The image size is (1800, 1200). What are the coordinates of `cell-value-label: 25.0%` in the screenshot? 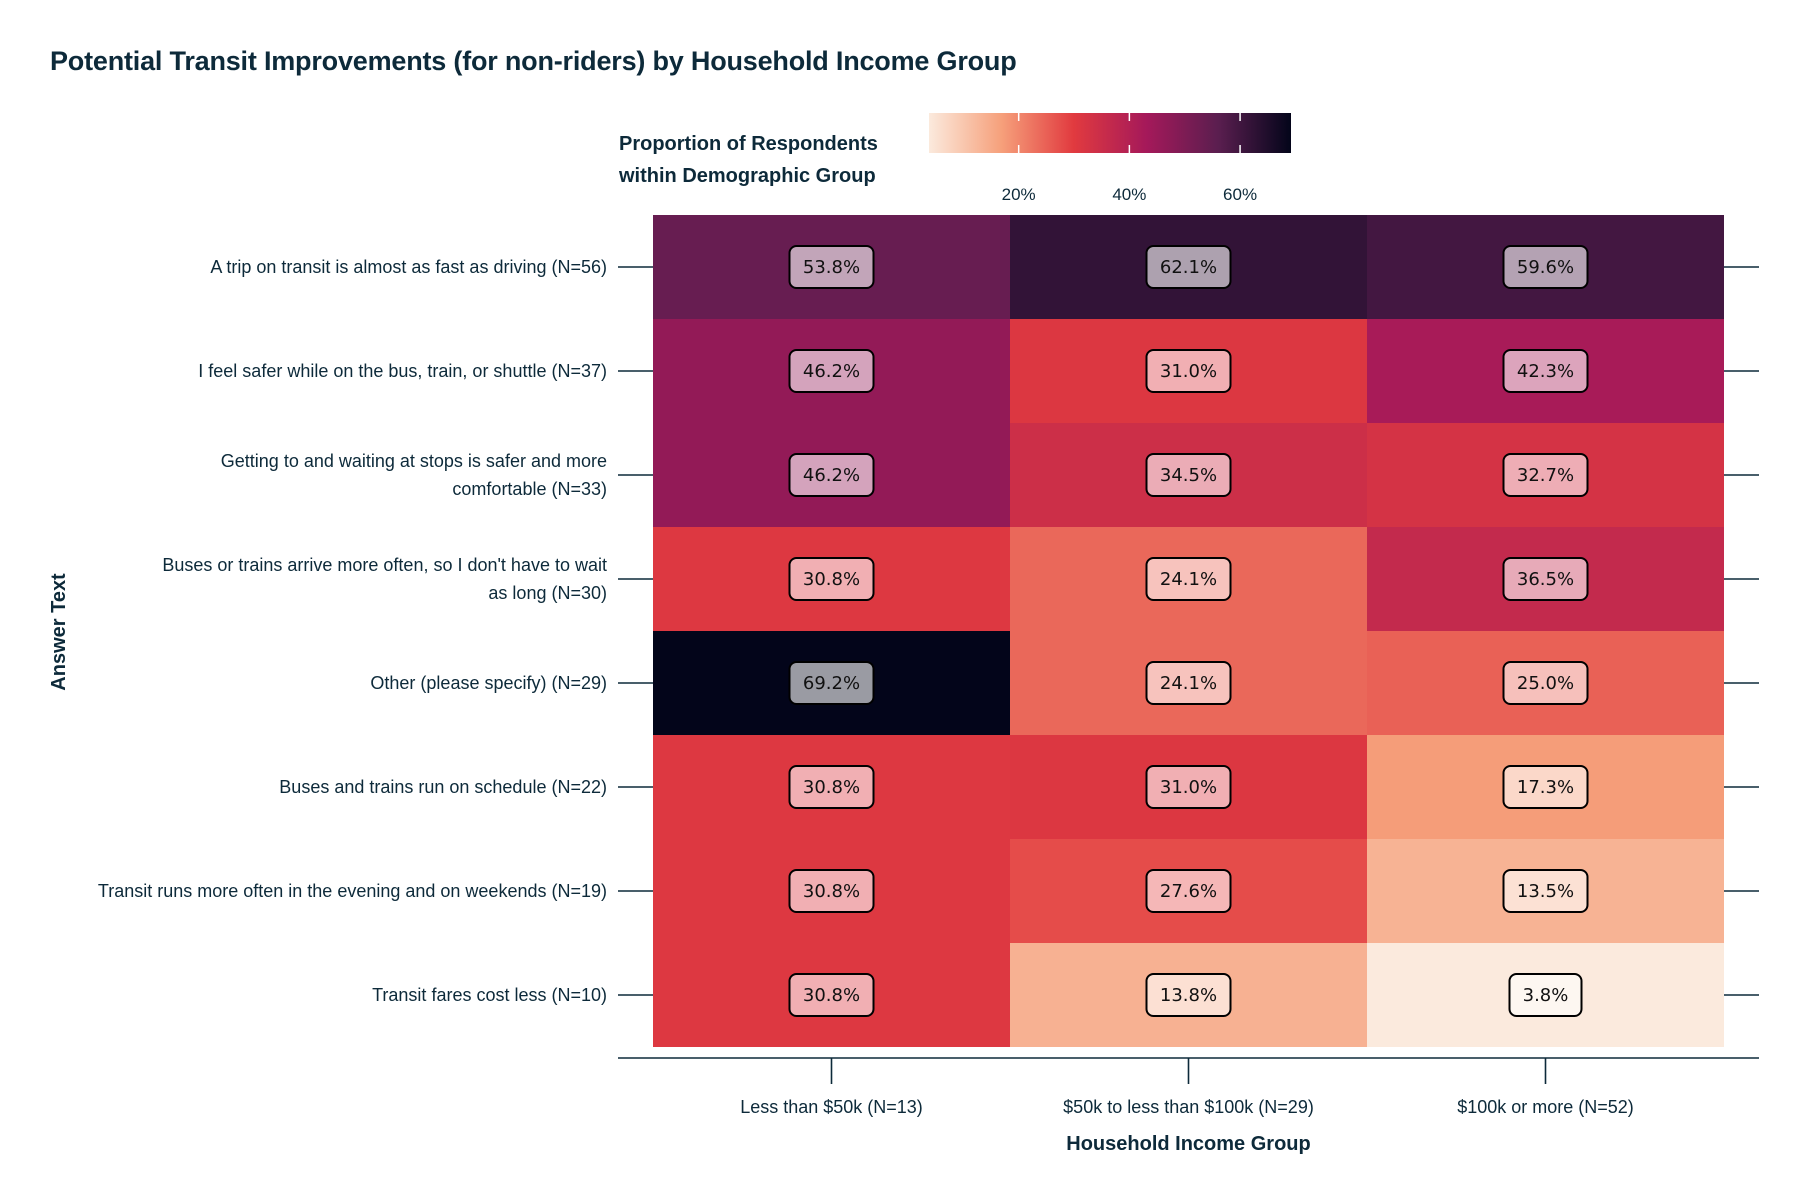 It's located at (1545, 683).